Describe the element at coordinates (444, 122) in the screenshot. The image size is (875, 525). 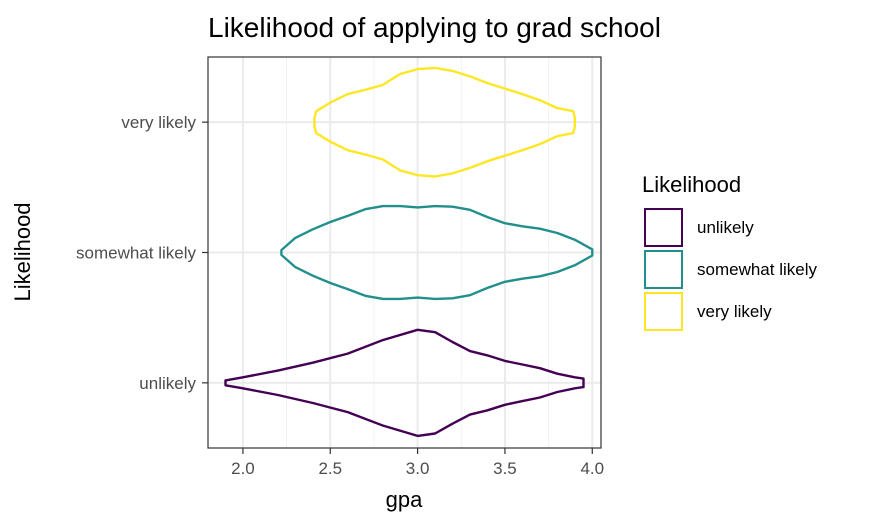
I see `violin-very-likely` at that location.